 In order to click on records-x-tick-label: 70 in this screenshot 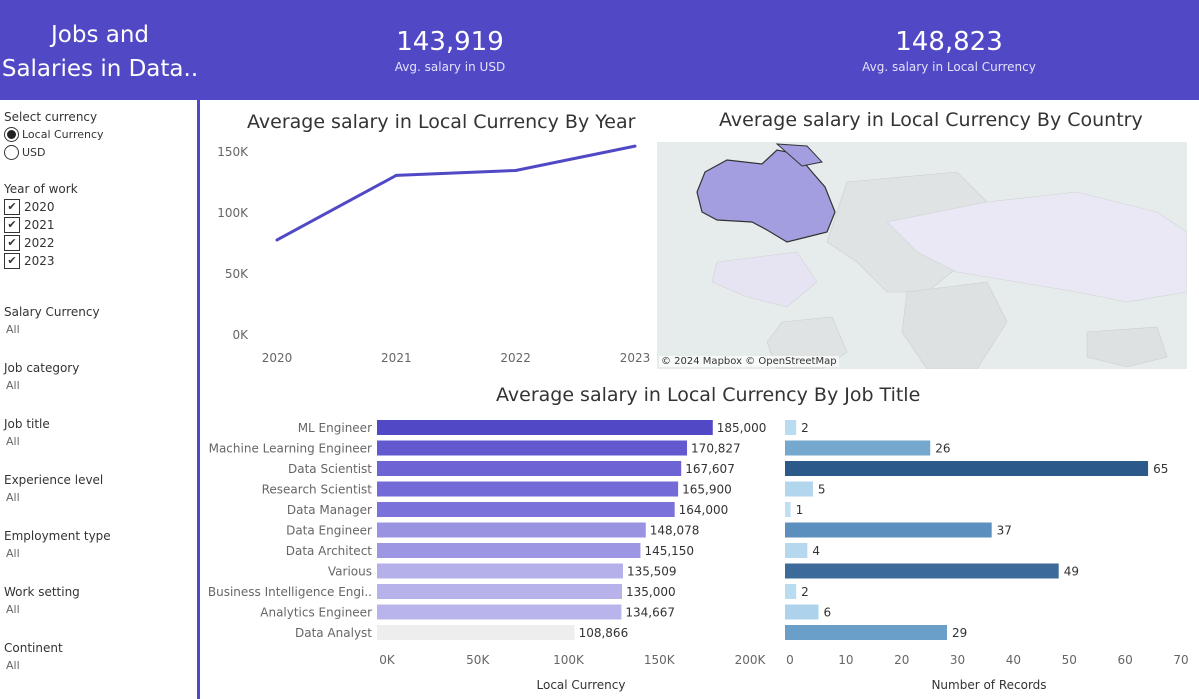, I will do `click(1180, 660)`.